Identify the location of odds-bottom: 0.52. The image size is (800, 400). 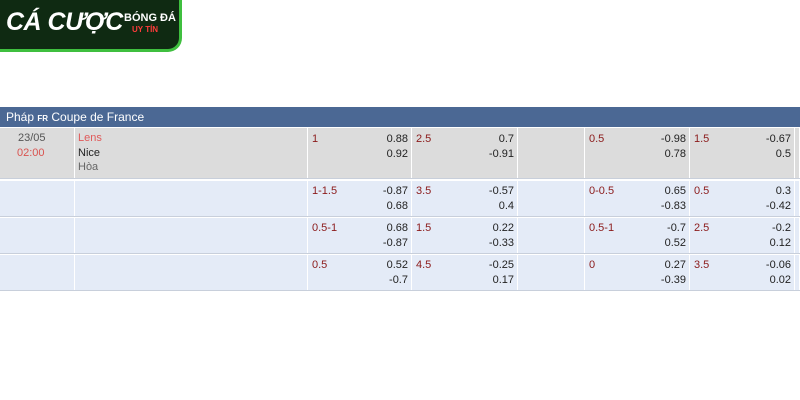
(675, 243).